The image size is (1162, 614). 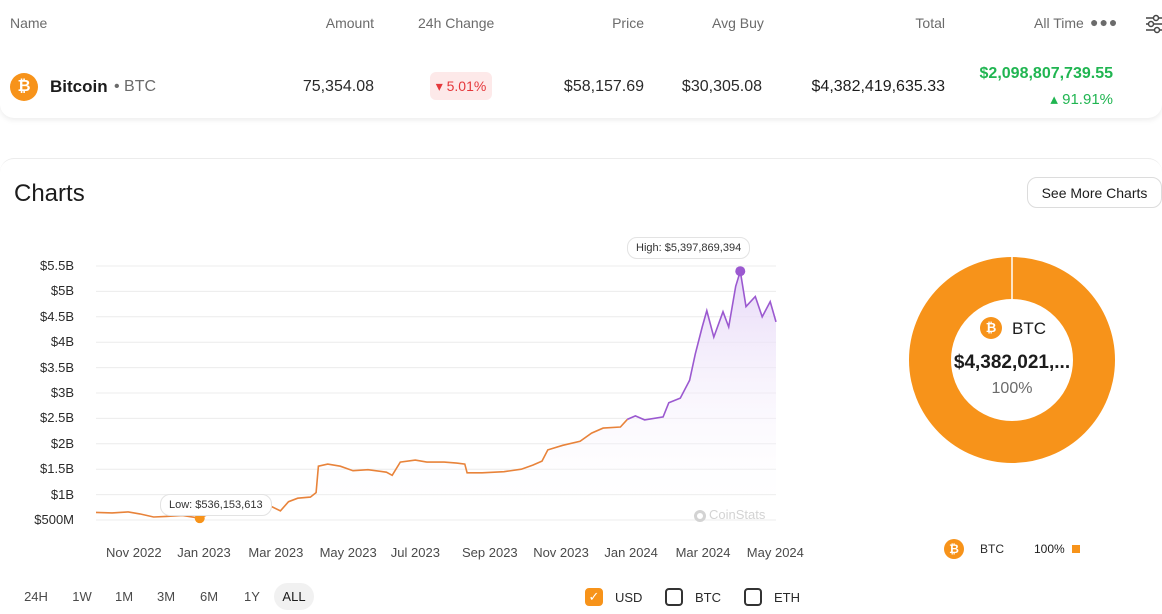 What do you see at coordinates (135, 86) in the screenshot?
I see `coin-symbol: • BTC` at bounding box center [135, 86].